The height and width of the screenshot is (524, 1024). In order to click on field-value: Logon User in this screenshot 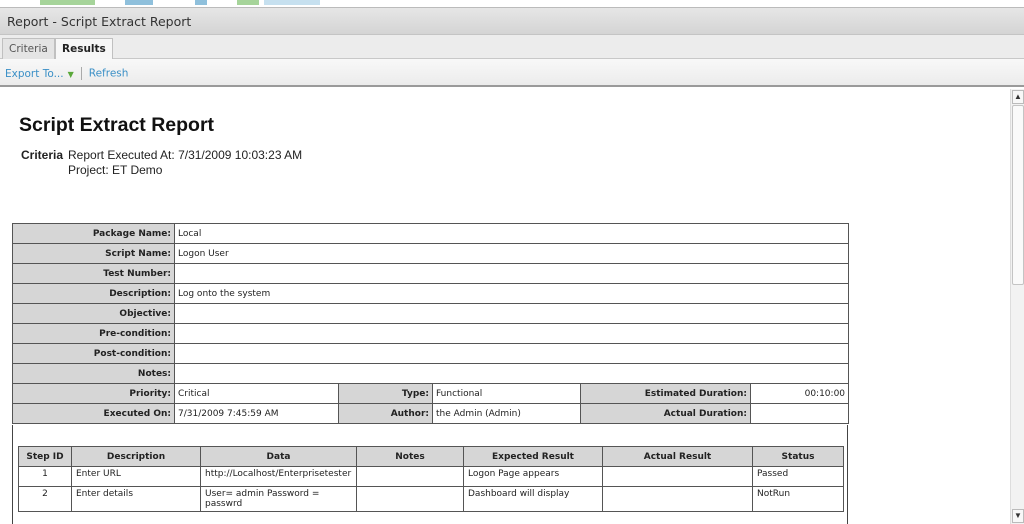, I will do `click(511, 253)`.